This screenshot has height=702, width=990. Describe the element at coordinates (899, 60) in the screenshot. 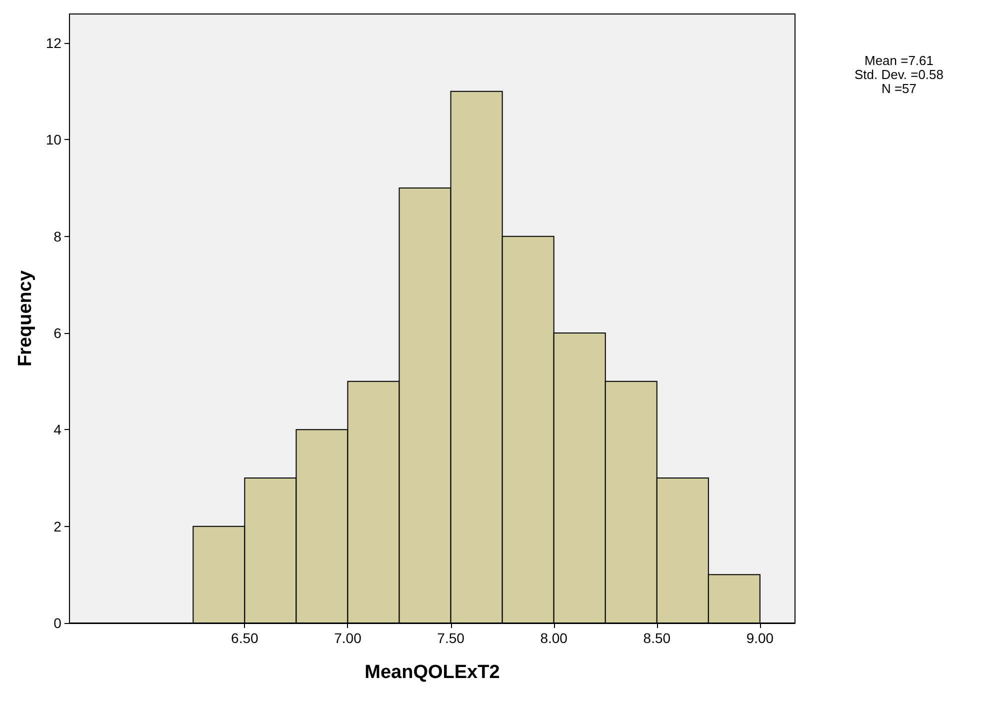

I see `text: Mean =7.61` at that location.